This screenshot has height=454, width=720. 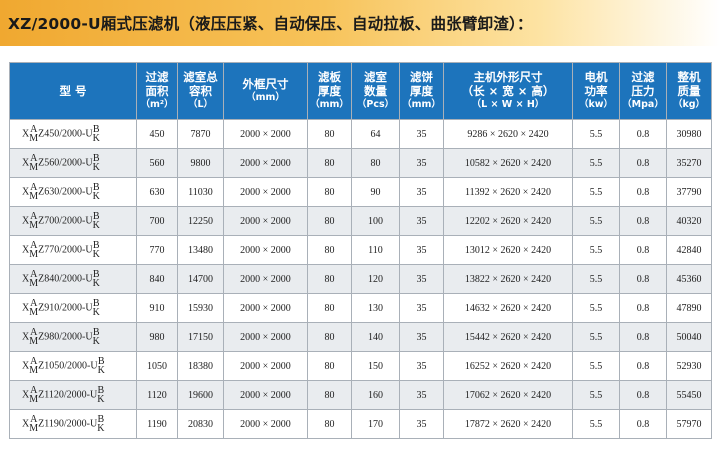 What do you see at coordinates (375, 279) in the screenshot?
I see `cell-chamber-count: 120` at bounding box center [375, 279].